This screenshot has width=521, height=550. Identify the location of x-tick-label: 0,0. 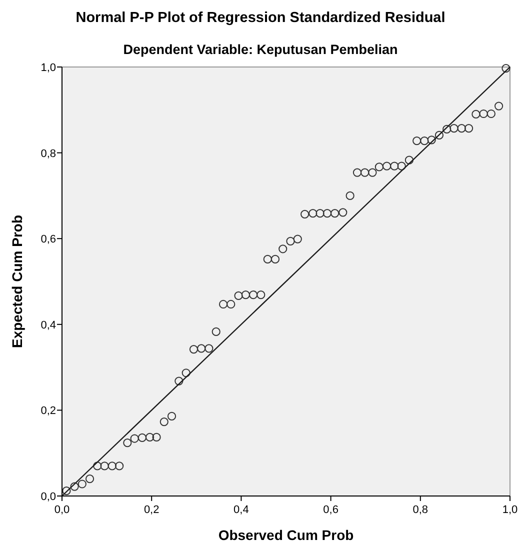
(62, 510).